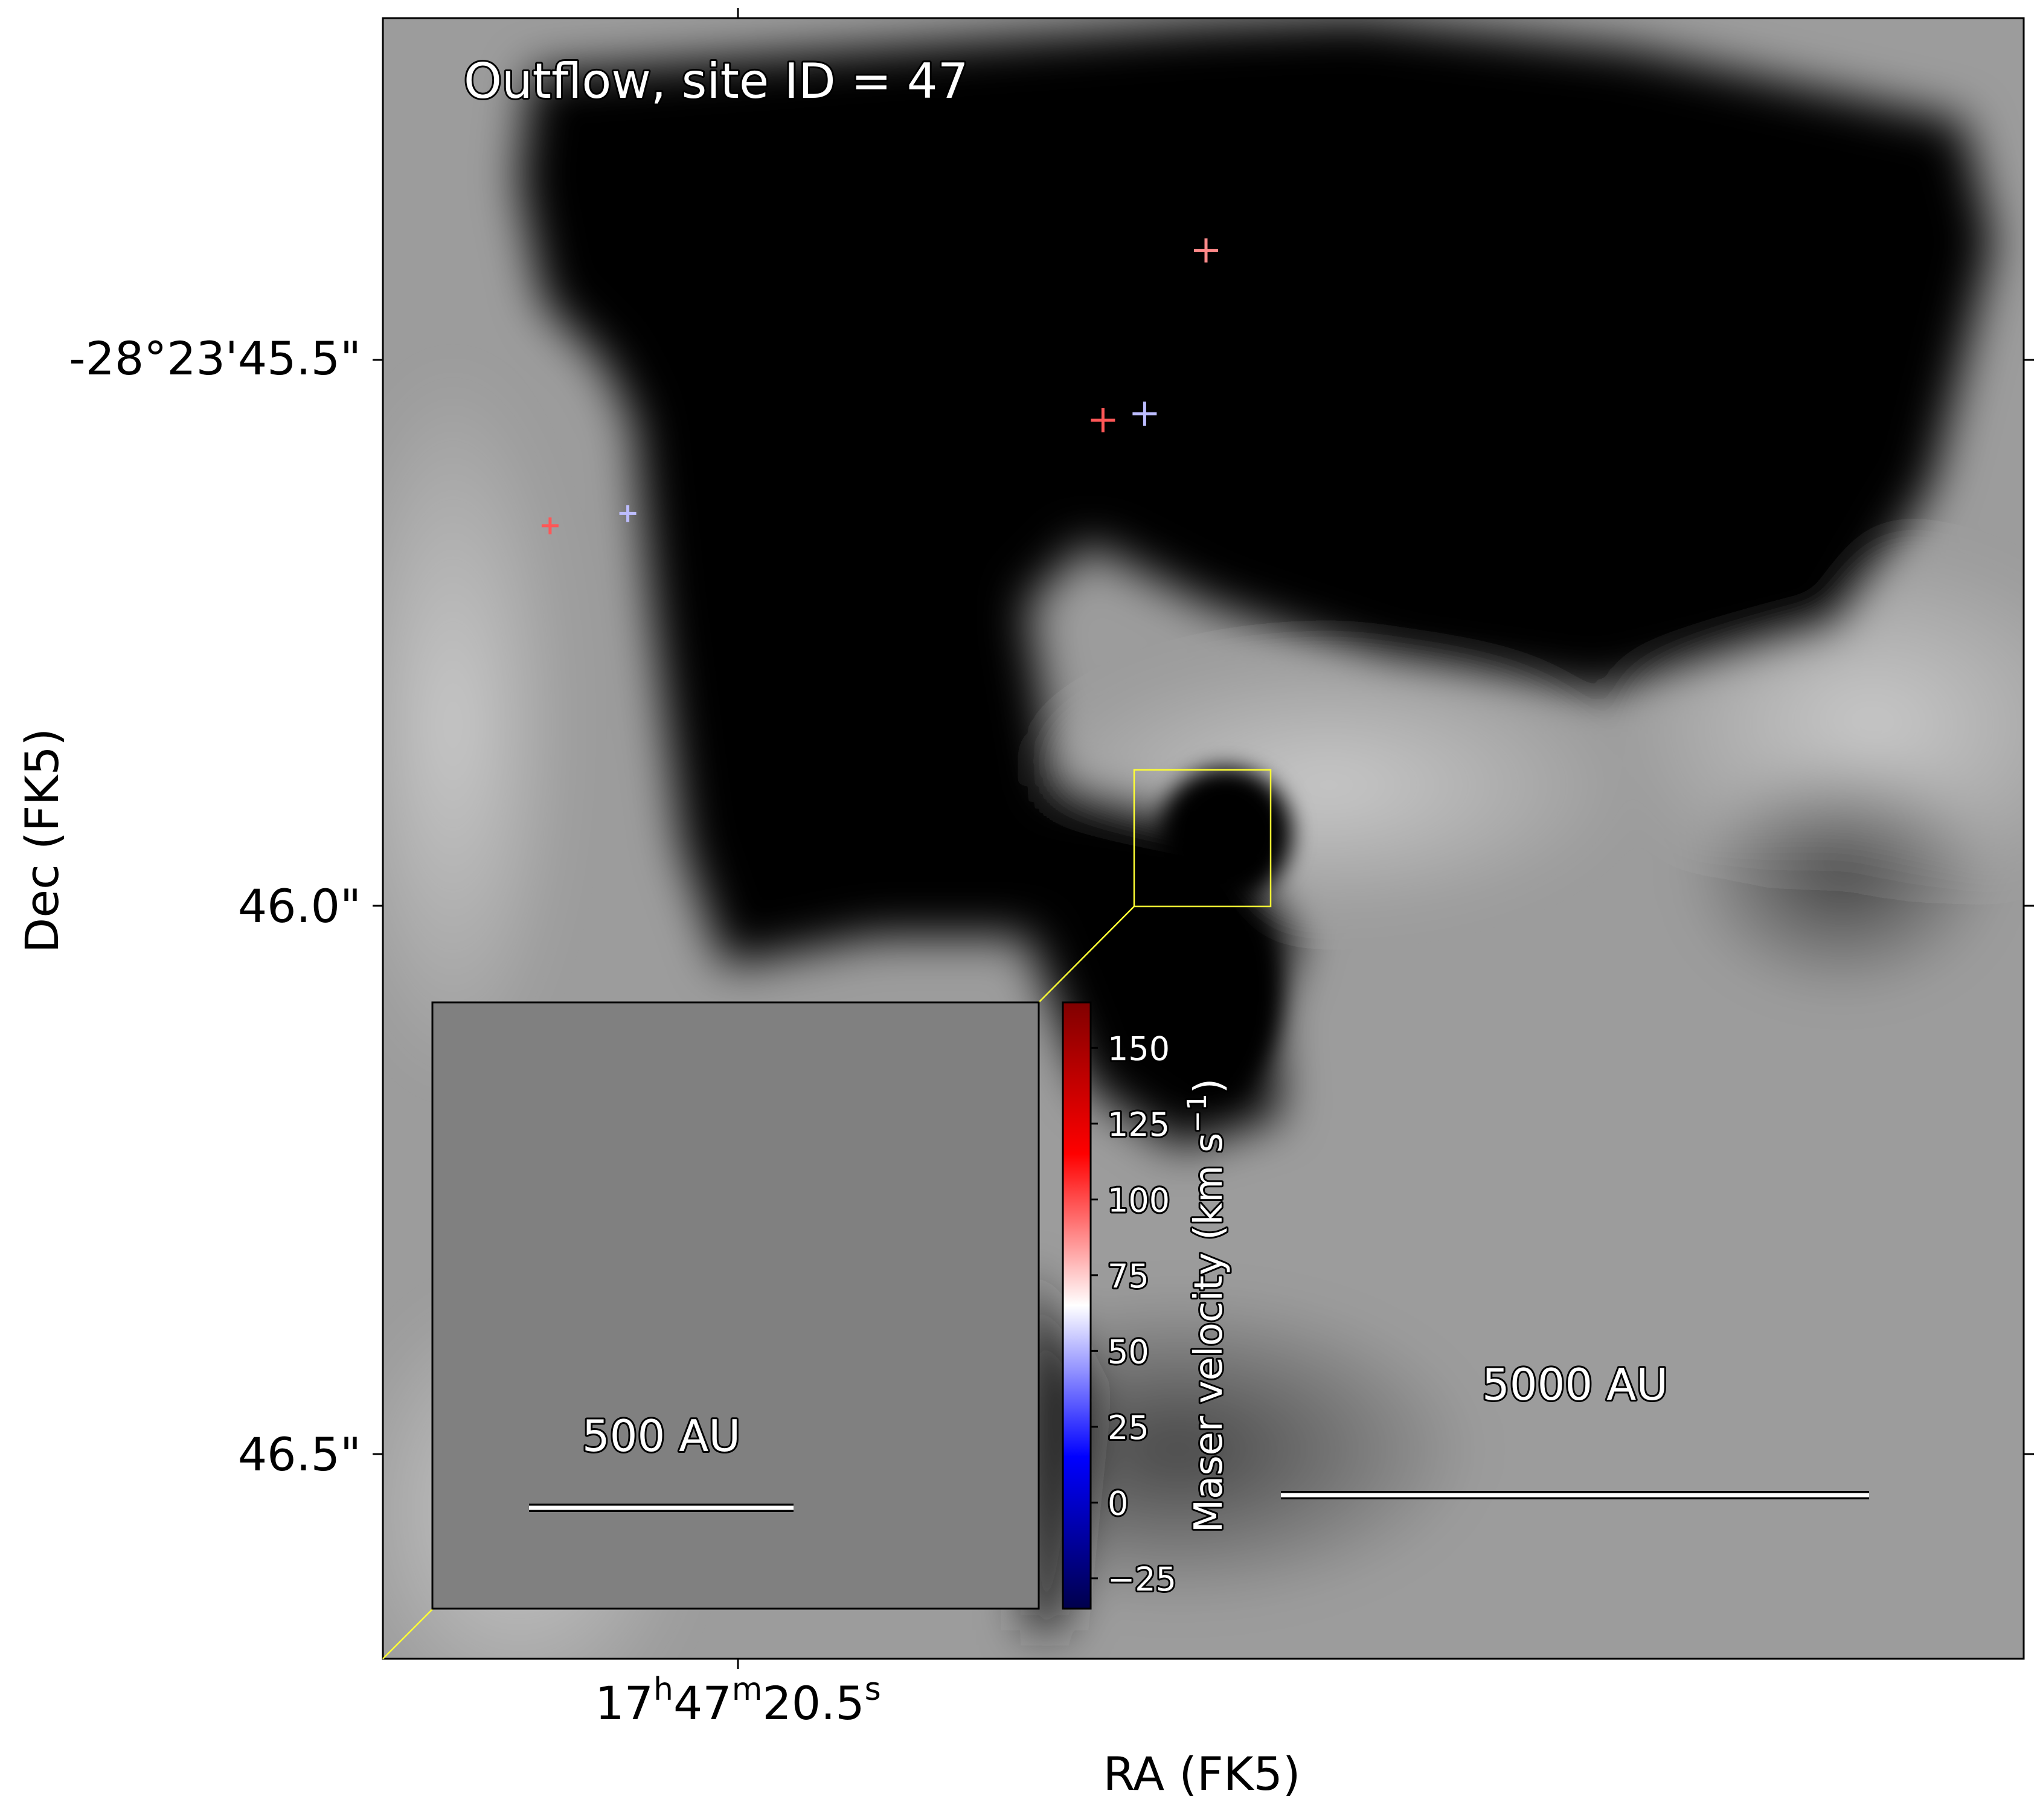 The image size is (2040, 1820). Describe the element at coordinates (1128, 1276) in the screenshot. I see `colorbar-tick-label: 75` at that location.